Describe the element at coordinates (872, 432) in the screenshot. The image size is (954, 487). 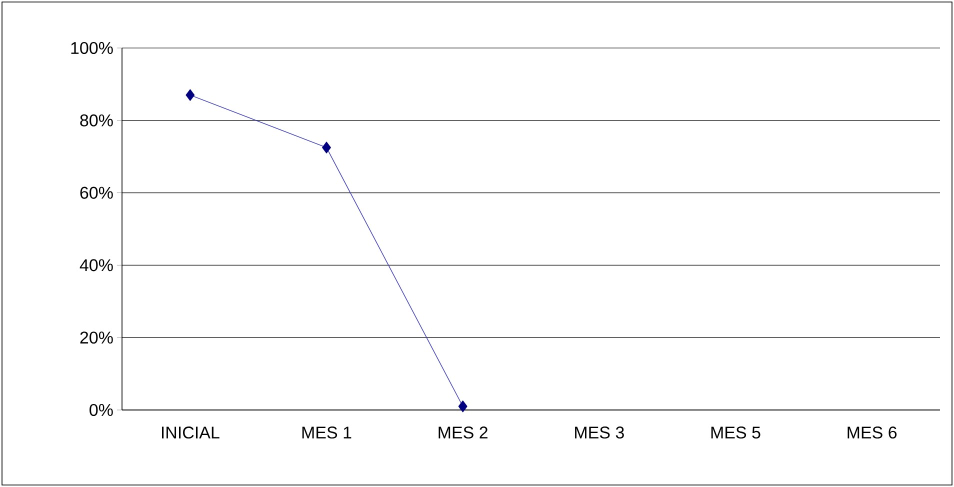
I see `x-tick-label: MES 6` at that location.